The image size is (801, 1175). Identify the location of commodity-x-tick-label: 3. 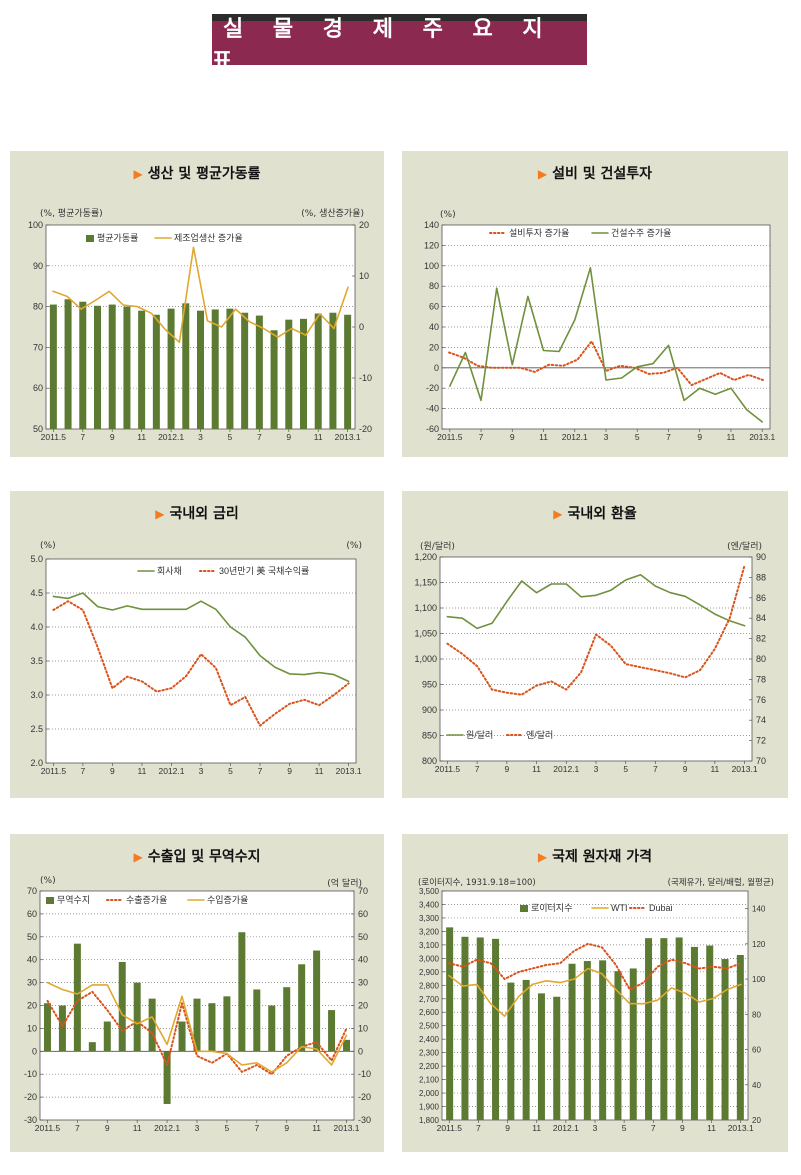
(595, 1128).